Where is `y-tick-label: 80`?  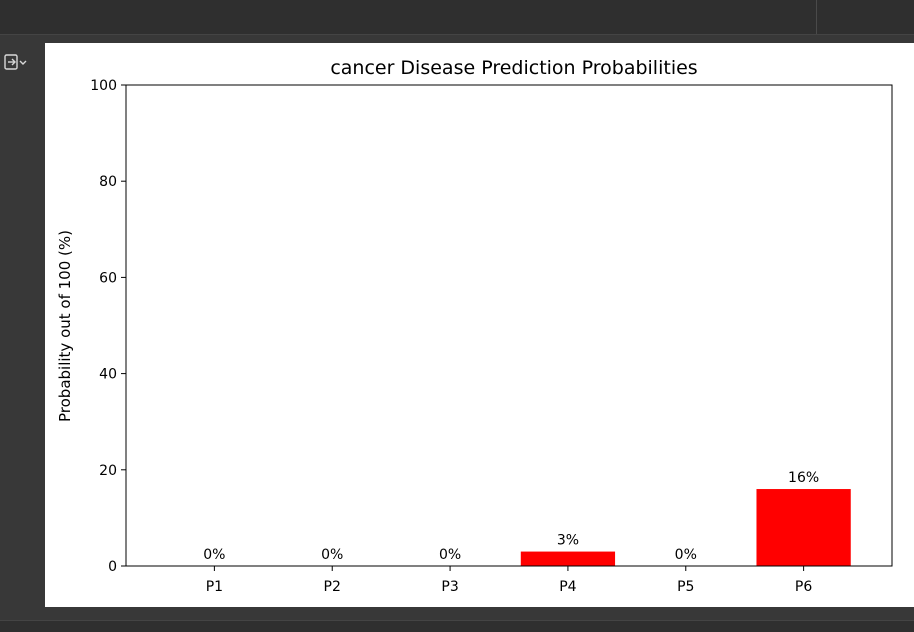
y-tick-label: 80 is located at coordinates (108, 182).